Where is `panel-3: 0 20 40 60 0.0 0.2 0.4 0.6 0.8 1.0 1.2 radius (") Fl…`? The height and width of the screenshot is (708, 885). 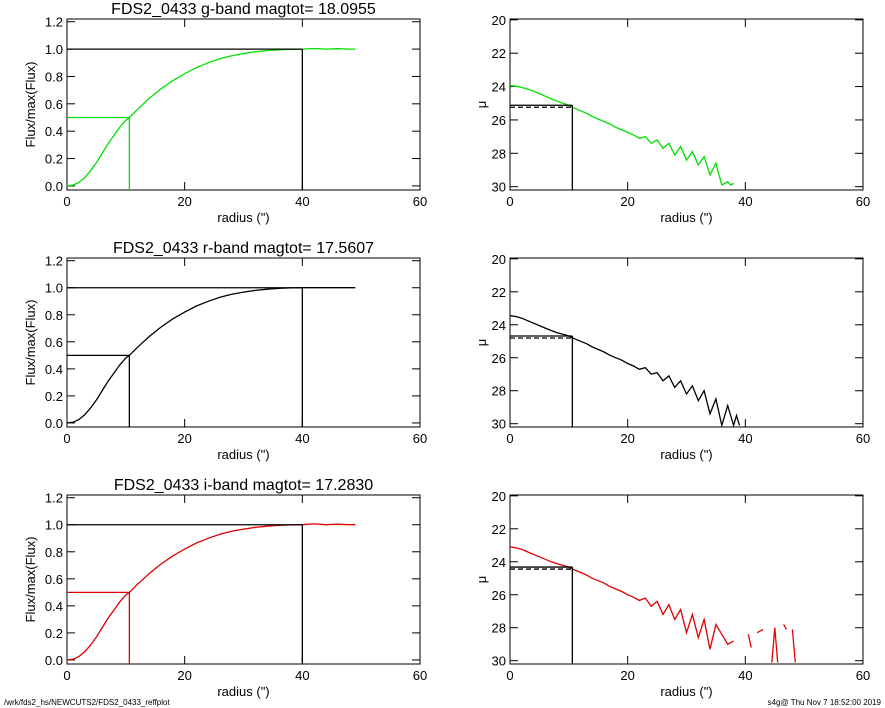 panel-3: 0 20 40 60 0.0 0.2 0.4 0.6 0.8 1.0 1.2 radius (") Fl… is located at coordinates (225, 351).